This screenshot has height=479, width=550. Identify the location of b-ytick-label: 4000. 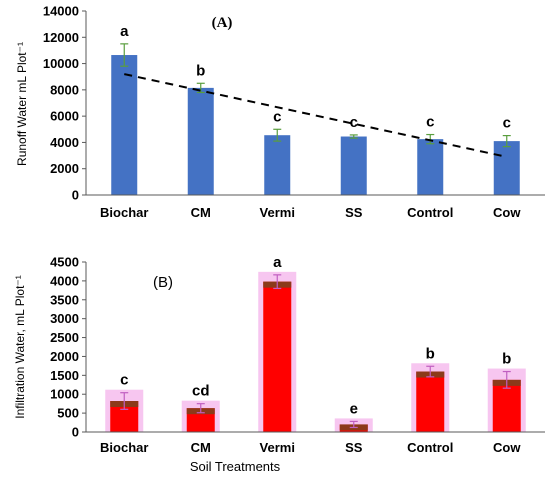
(64, 280).